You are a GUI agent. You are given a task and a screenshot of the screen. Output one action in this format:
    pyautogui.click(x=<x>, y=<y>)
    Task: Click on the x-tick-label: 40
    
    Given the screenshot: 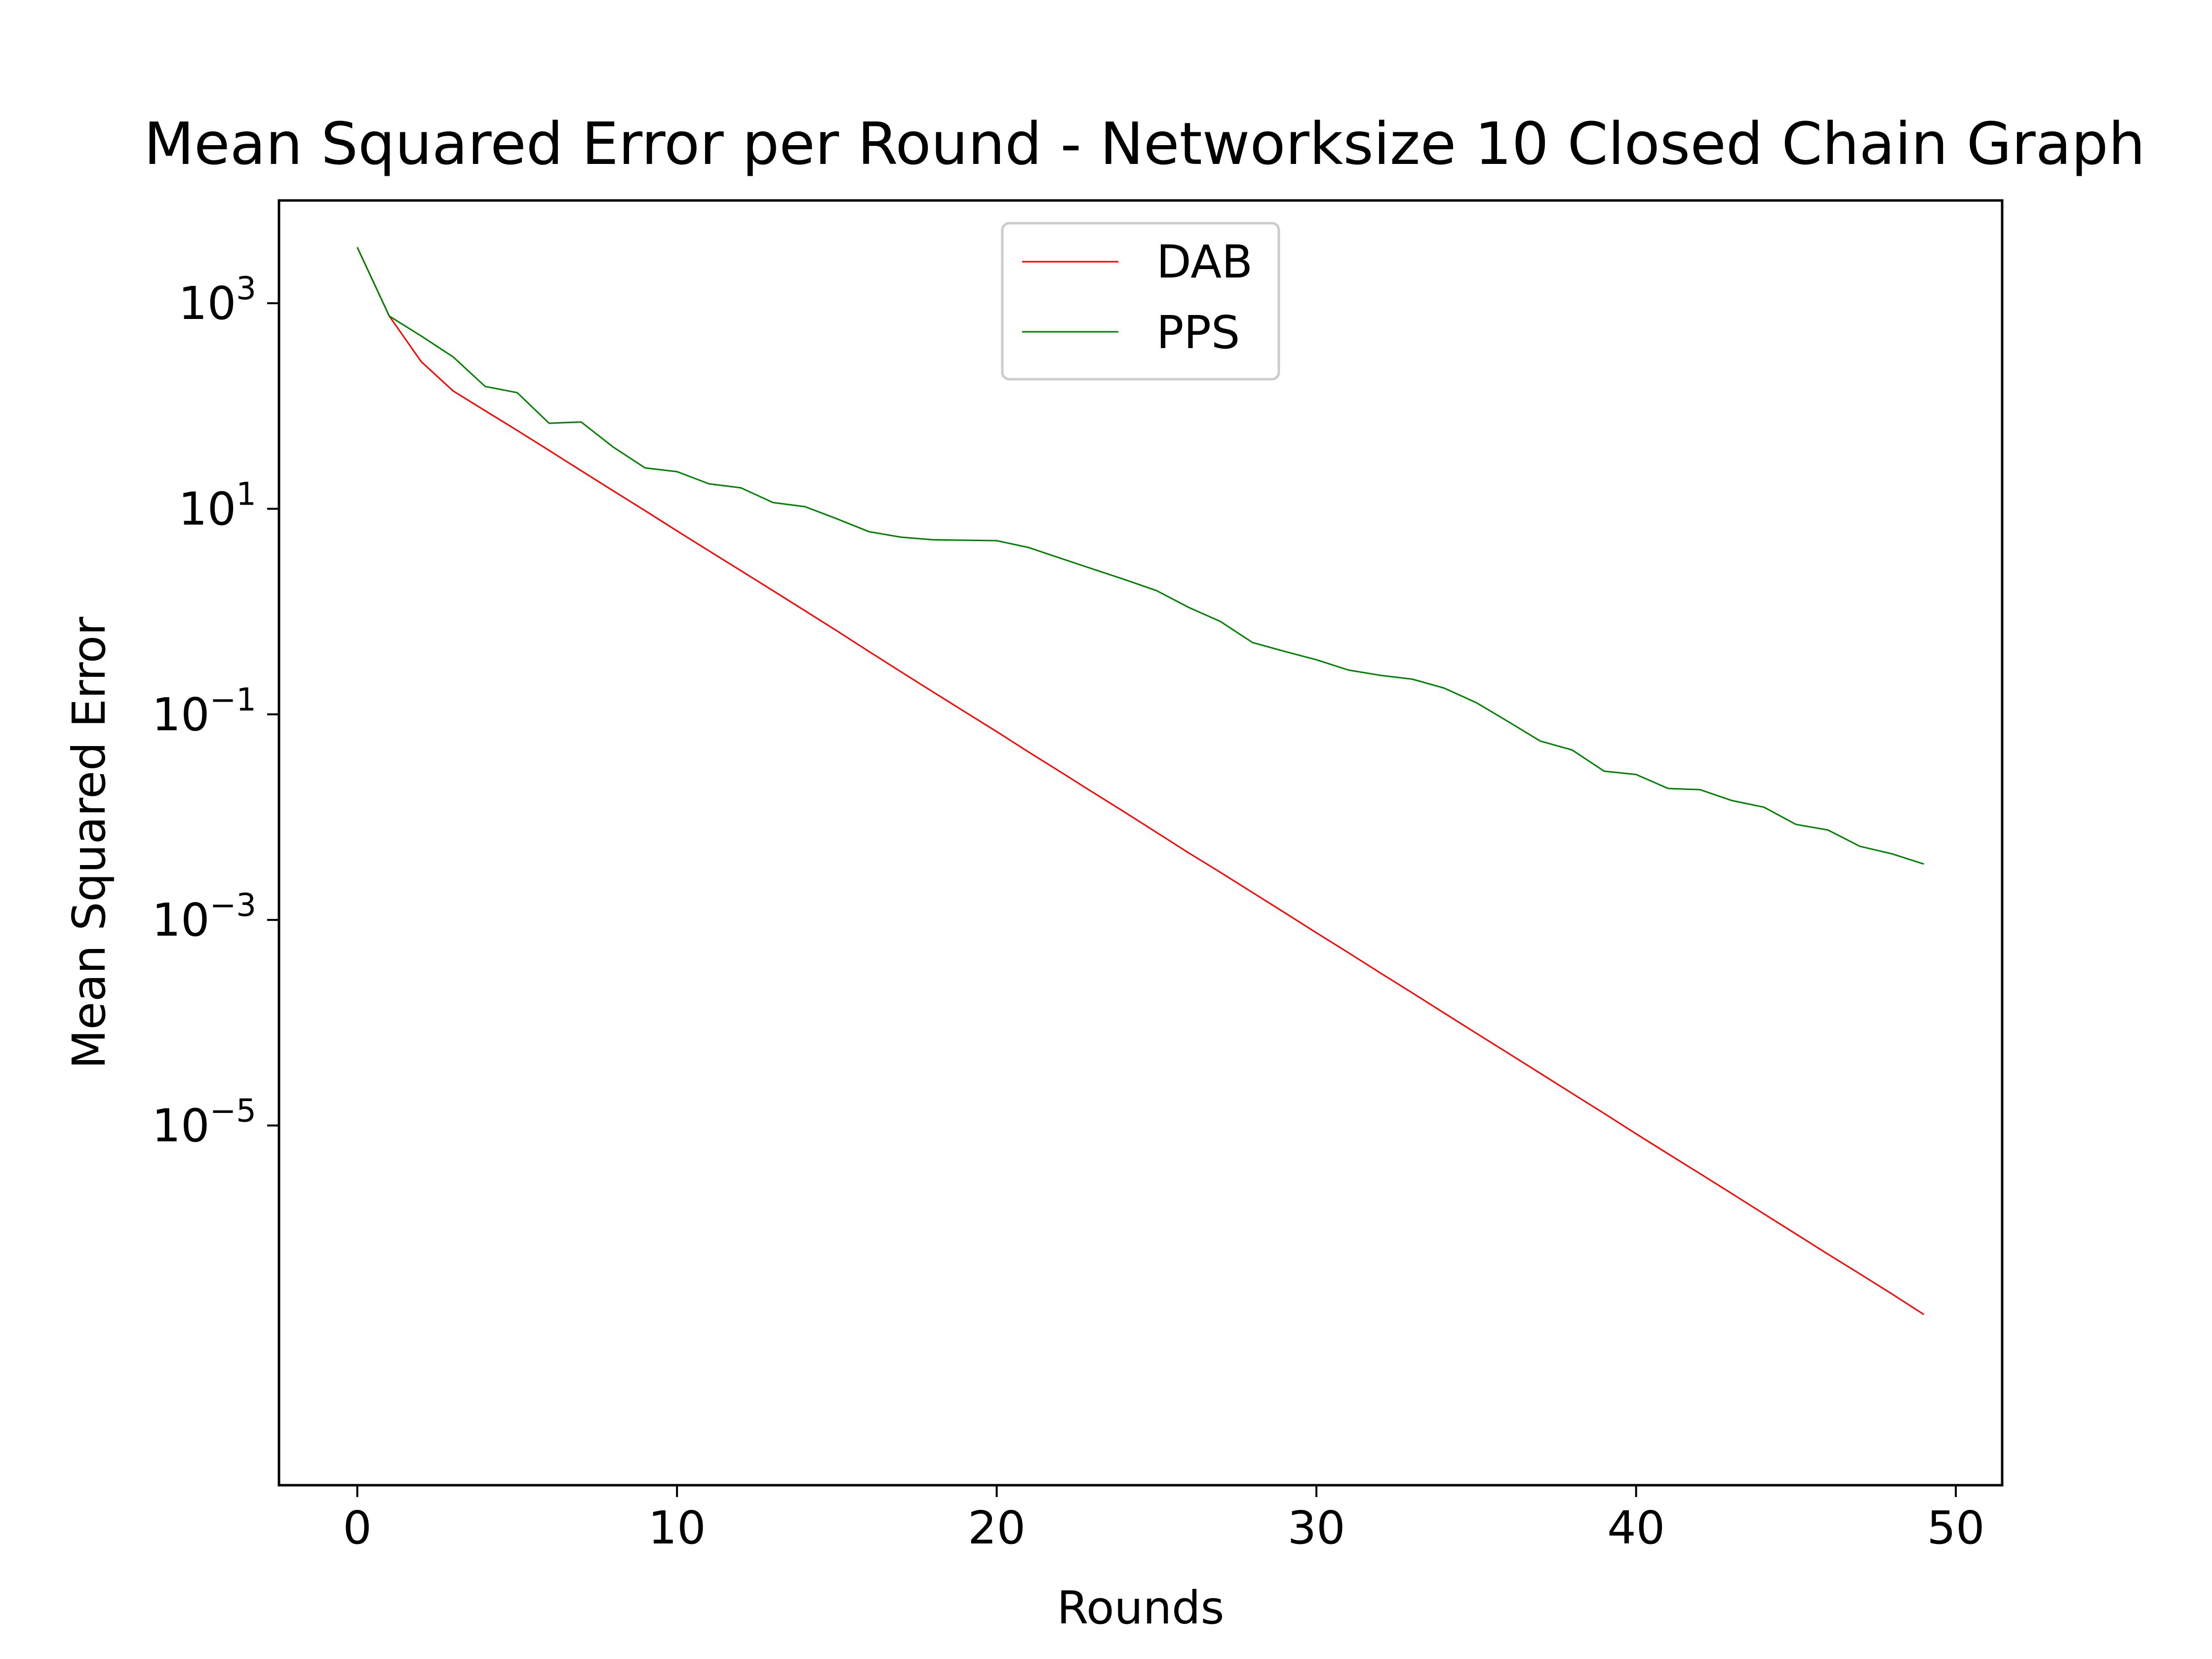 What is the action you would take?
    pyautogui.click(x=1636, y=1528)
    